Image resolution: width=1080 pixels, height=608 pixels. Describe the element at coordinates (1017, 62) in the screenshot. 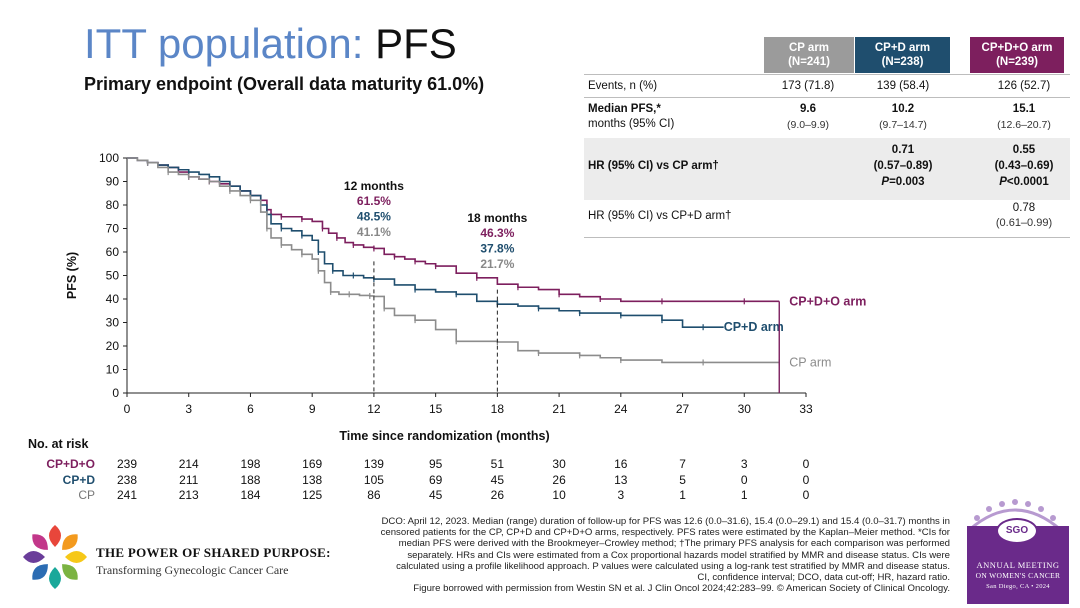

I see `header-cpdo-n: (N=239)` at that location.